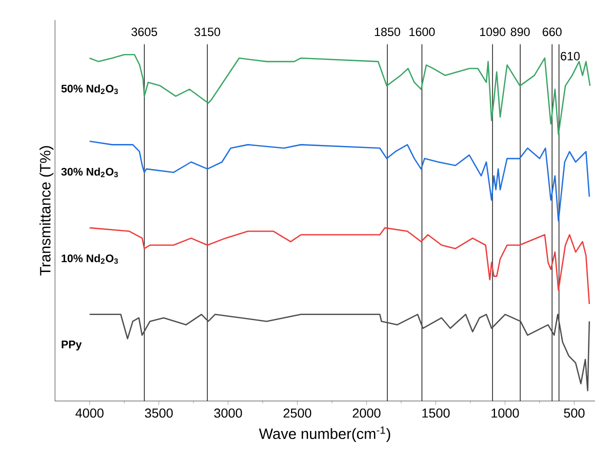  I want to click on x-axis-title: Wave number(cm$^{-1}$), so click(324, 434).